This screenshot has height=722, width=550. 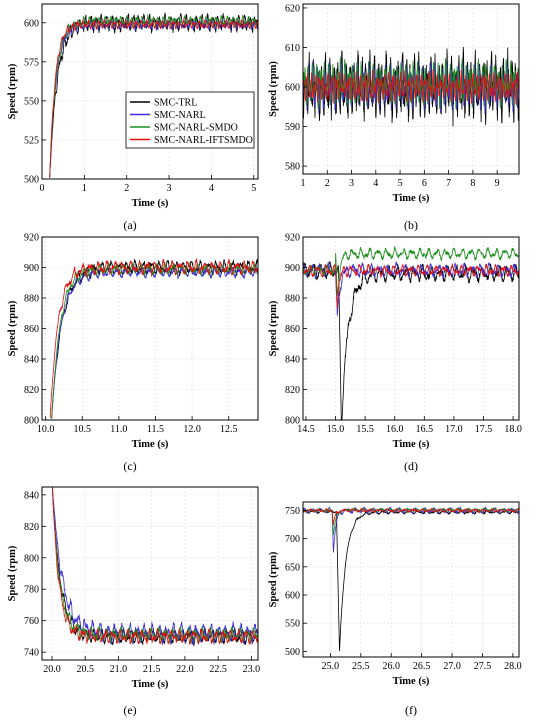 What do you see at coordinates (155, 429) in the screenshot?
I see `x-tick-label: 11.5` at bounding box center [155, 429].